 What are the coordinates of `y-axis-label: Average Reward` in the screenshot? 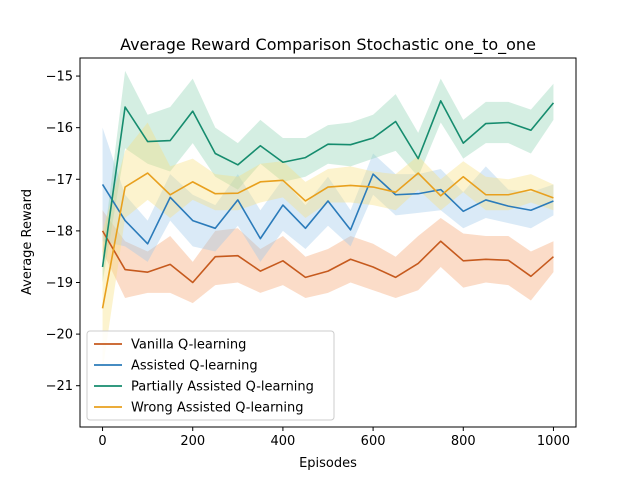 It's located at (27, 242).